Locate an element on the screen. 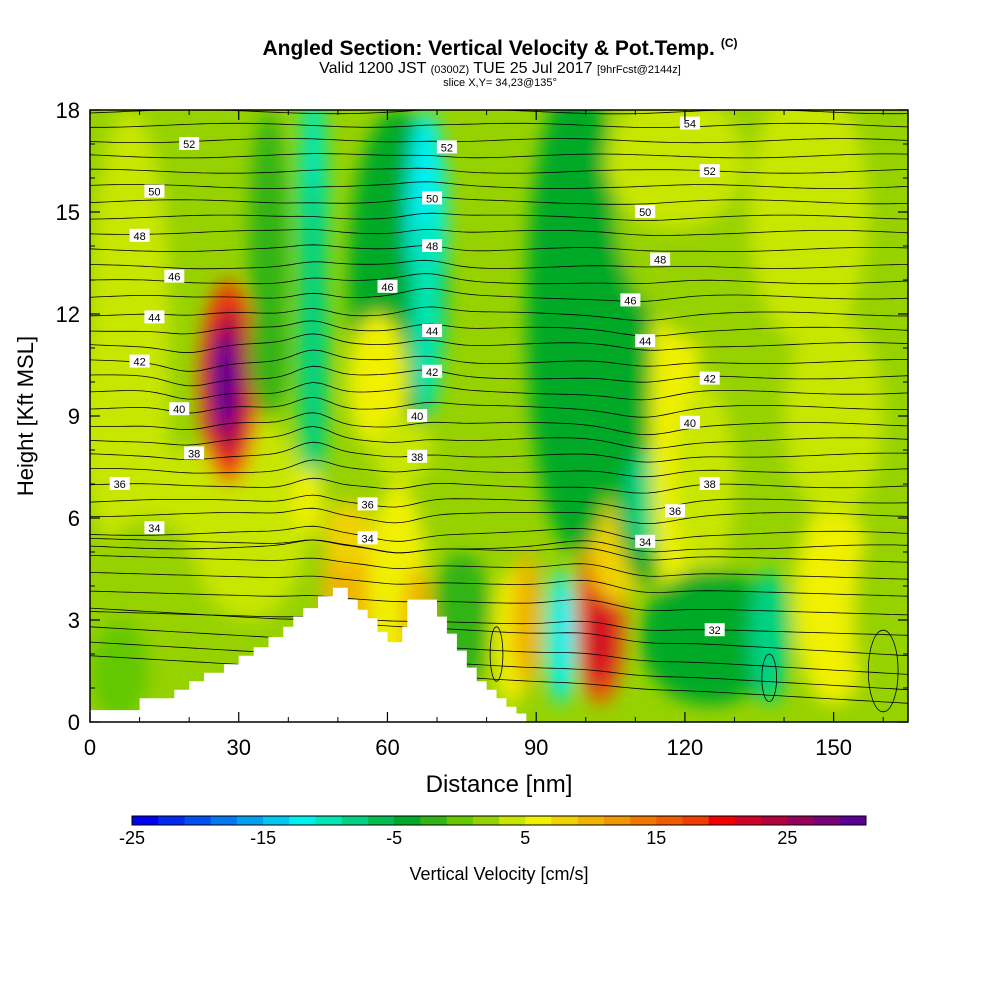  x-tick-label-90: 90 is located at coordinates (536, 747).